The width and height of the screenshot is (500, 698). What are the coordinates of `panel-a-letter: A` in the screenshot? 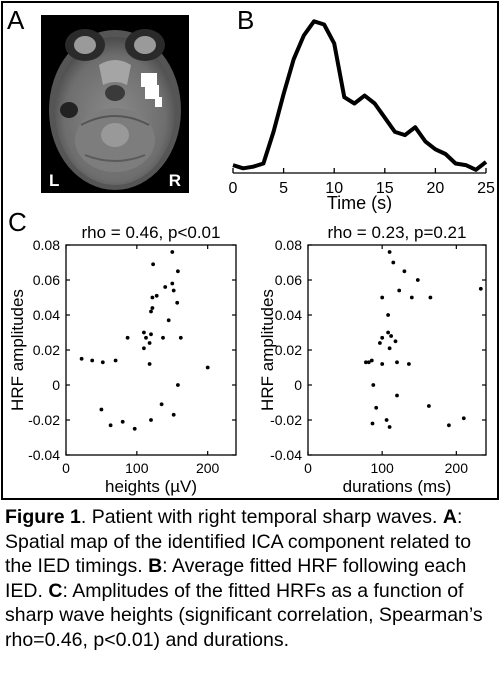 It's located at (16, 20).